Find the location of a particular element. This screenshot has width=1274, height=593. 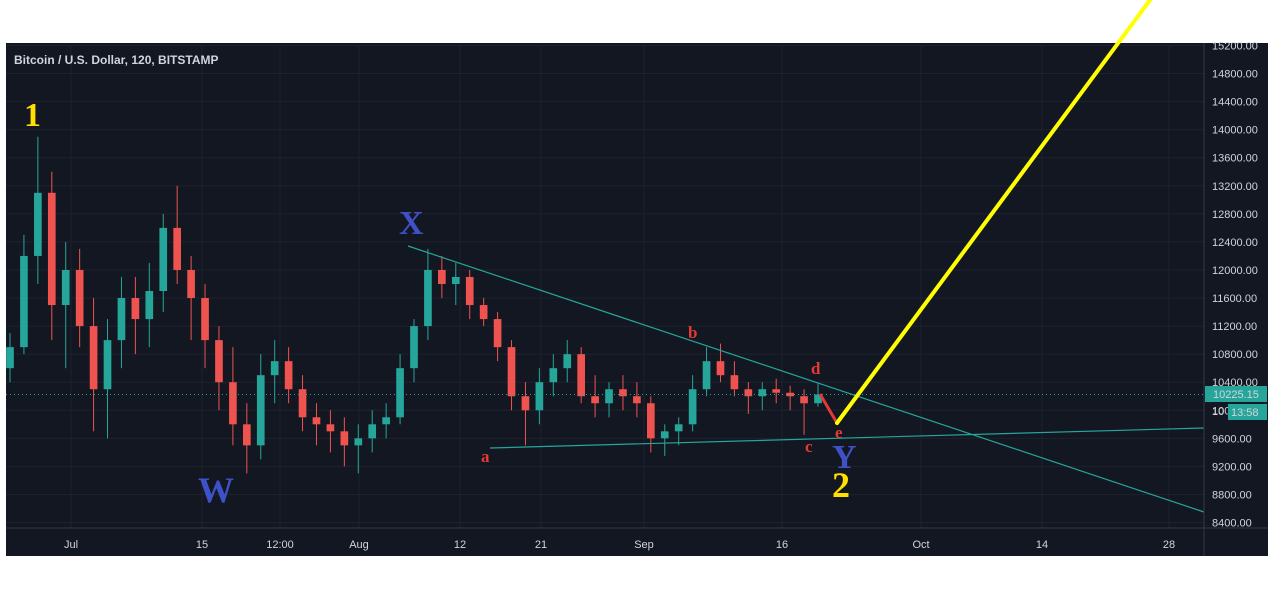

countdown-label: 13:58 is located at coordinates (1245, 413).